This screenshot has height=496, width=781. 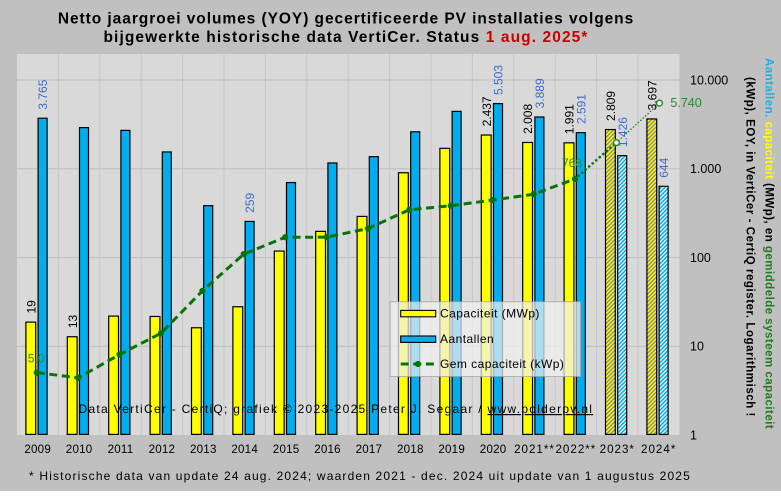 I want to click on svg-text: 13, so click(x=73, y=321).